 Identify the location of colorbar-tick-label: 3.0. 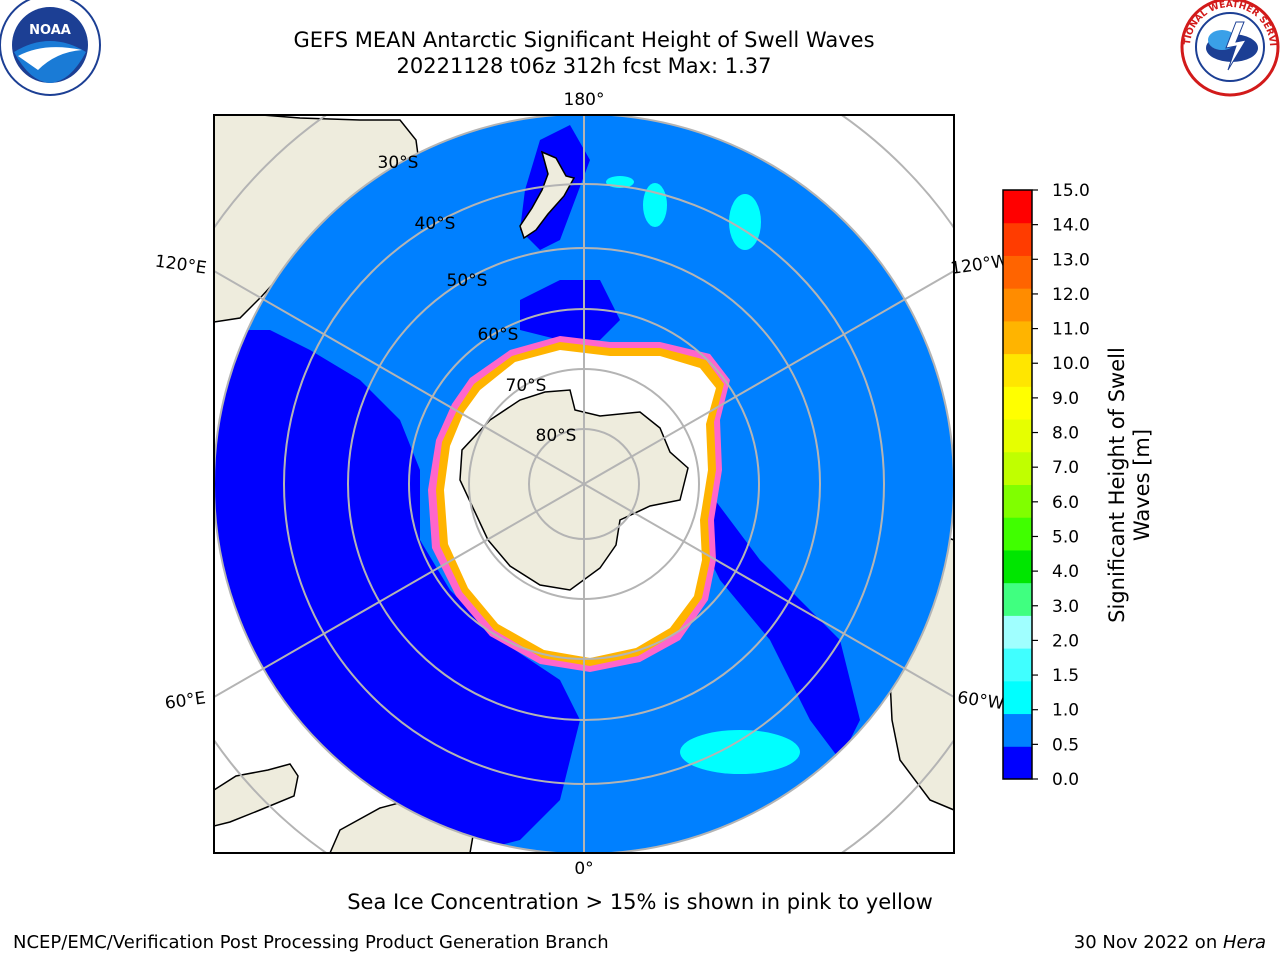
(1065, 607).